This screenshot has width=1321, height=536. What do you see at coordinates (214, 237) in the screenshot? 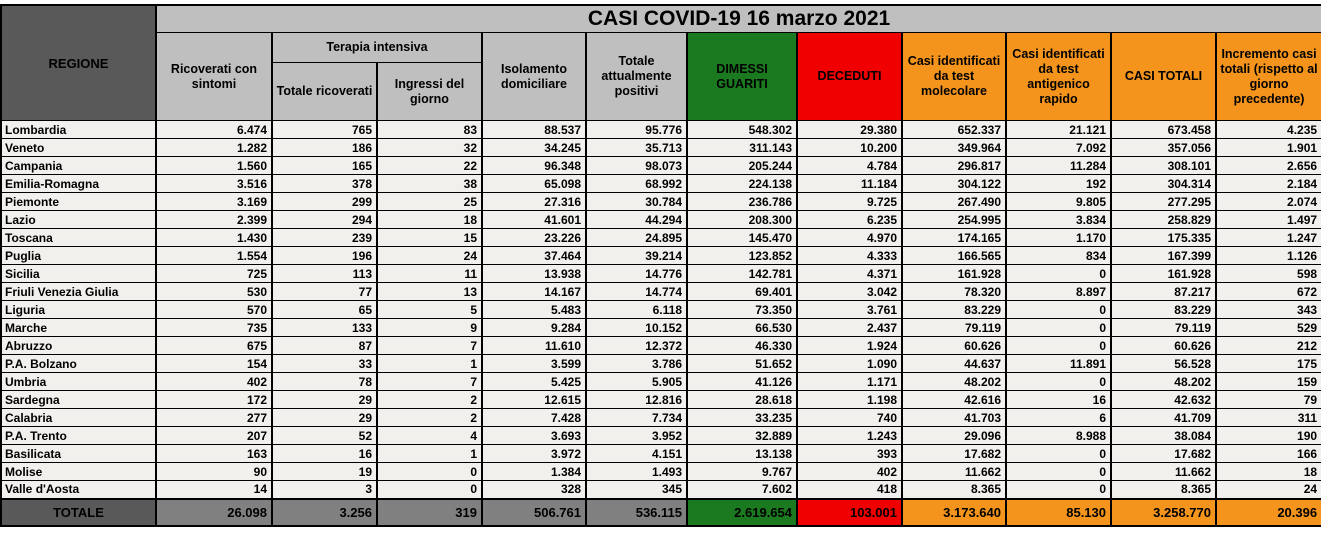
I see `value-cell: 1.430` at bounding box center [214, 237].